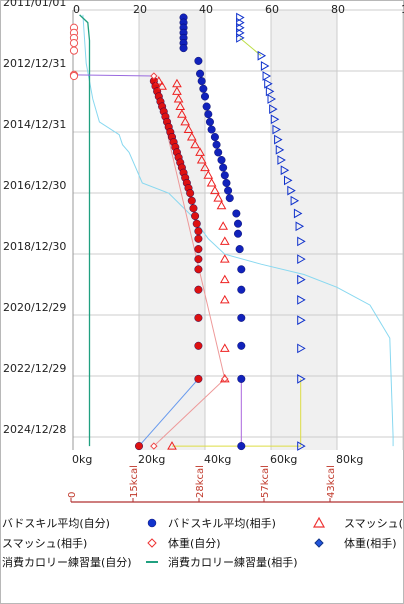 This screenshot has width=404, height=604. Describe the element at coordinates (82, 459) in the screenshot. I see `bottom-tick-label: 0kg` at that location.